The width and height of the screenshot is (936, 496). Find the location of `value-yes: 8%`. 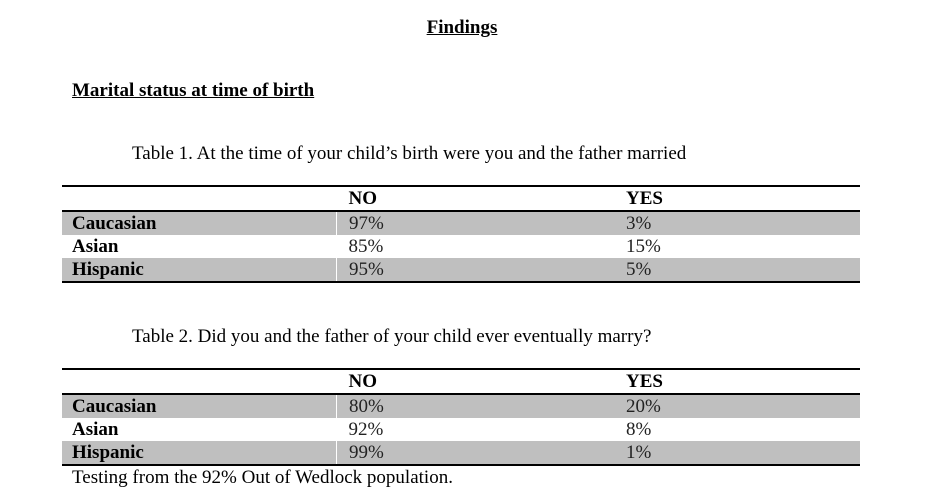

value-yes: 8% is located at coordinates (639, 429).